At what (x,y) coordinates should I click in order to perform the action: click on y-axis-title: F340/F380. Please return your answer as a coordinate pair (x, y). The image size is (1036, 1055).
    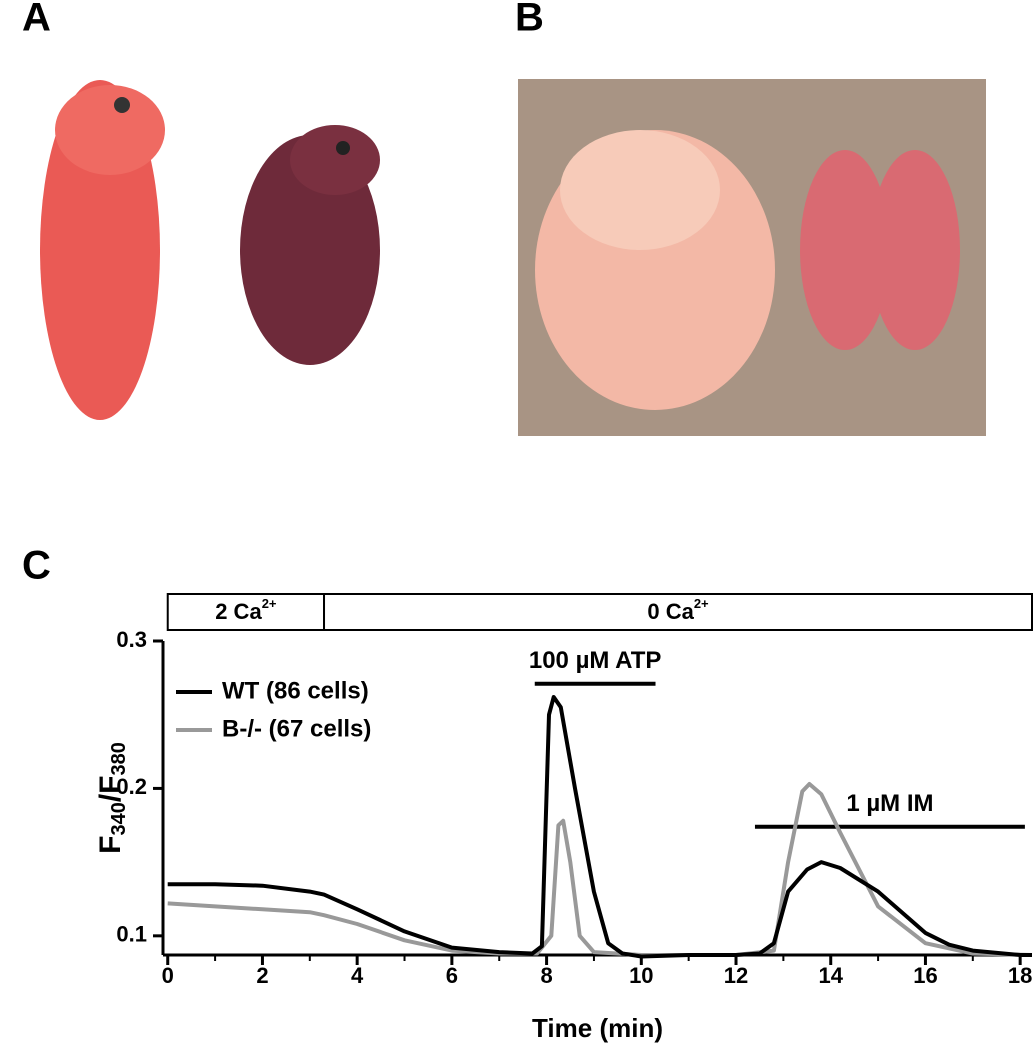
    Looking at the image, I should click on (112, 798).